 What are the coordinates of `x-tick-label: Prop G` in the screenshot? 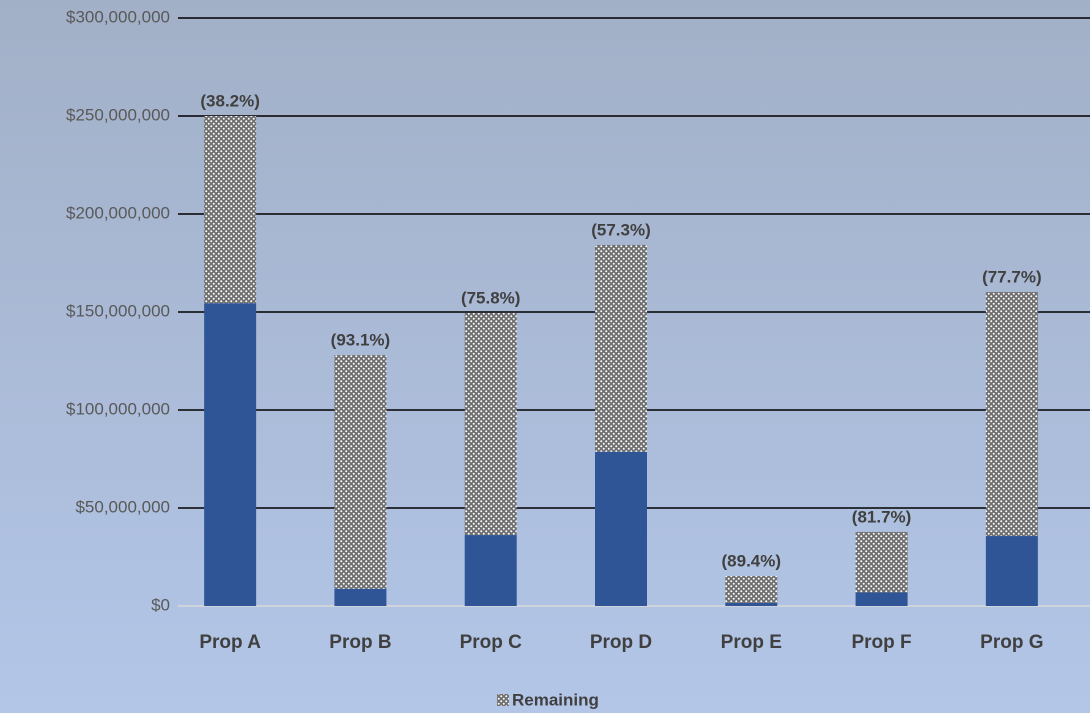 It's located at (1011, 642).